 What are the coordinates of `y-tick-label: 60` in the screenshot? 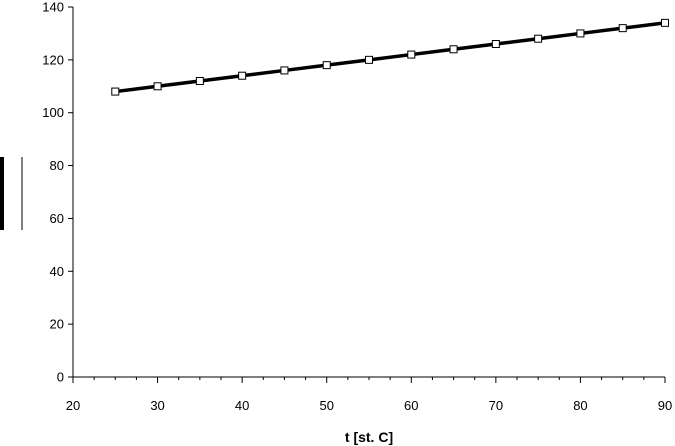 It's located at (57, 218).